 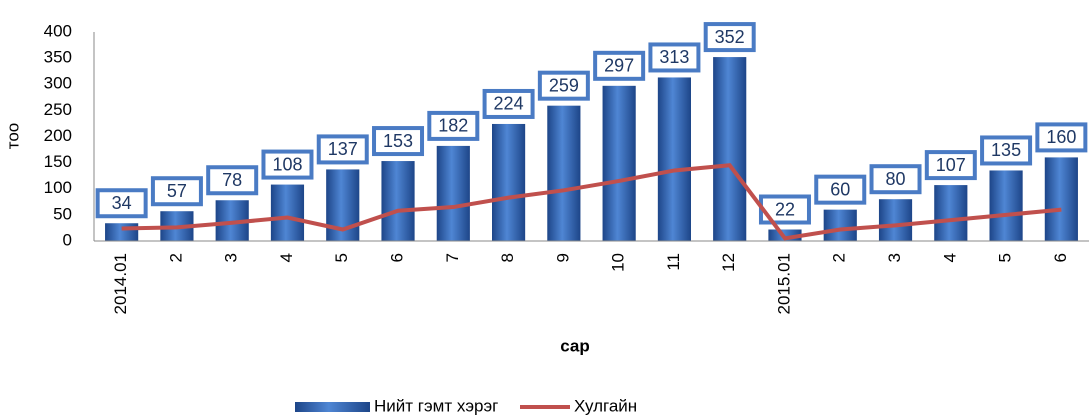 I want to click on x-tick-label: 8, so click(x=507, y=257).